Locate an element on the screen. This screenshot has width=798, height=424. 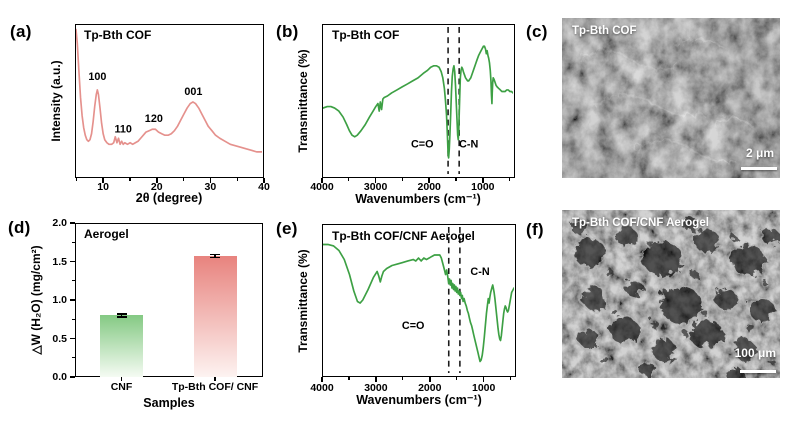
x-tick-label: 30 is located at coordinates (210, 187).